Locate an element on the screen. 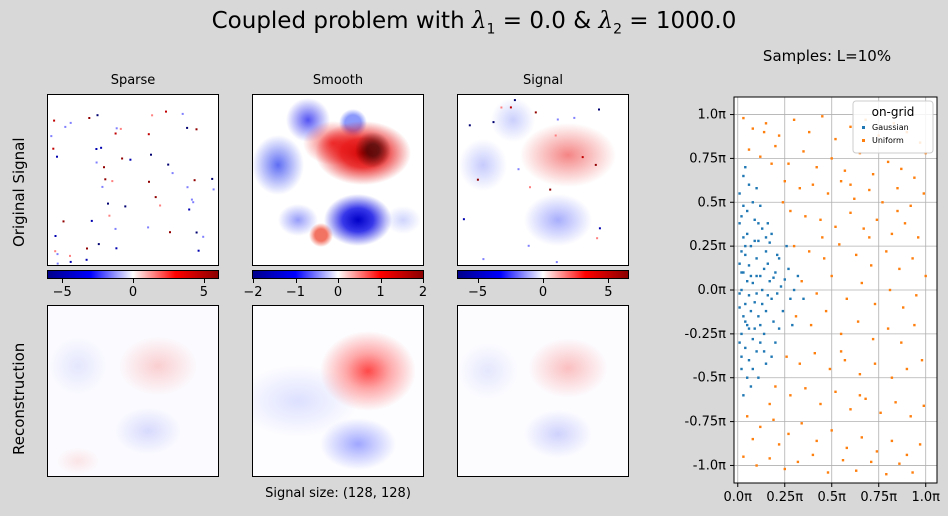  colorbar-tick-label: −5 is located at coordinates (478, 292).